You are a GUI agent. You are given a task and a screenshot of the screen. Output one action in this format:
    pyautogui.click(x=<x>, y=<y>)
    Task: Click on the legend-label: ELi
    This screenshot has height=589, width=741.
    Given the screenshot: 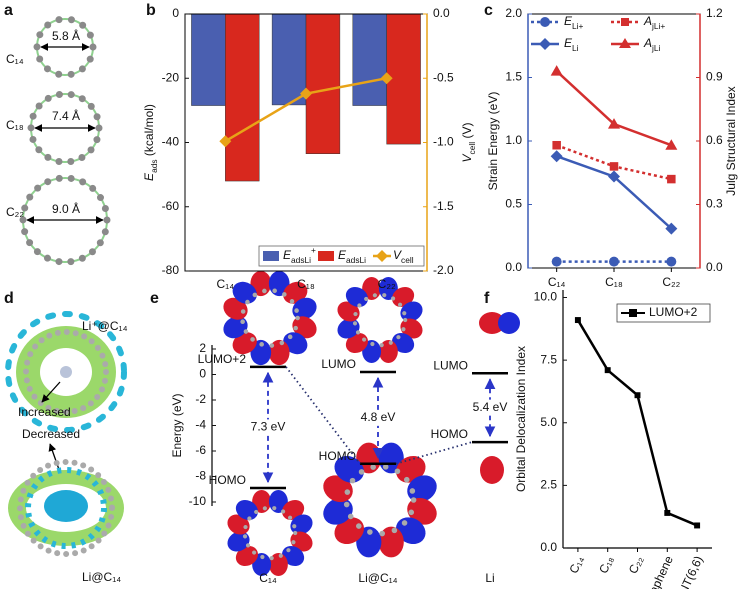 What is the action you would take?
    pyautogui.click(x=571, y=44)
    